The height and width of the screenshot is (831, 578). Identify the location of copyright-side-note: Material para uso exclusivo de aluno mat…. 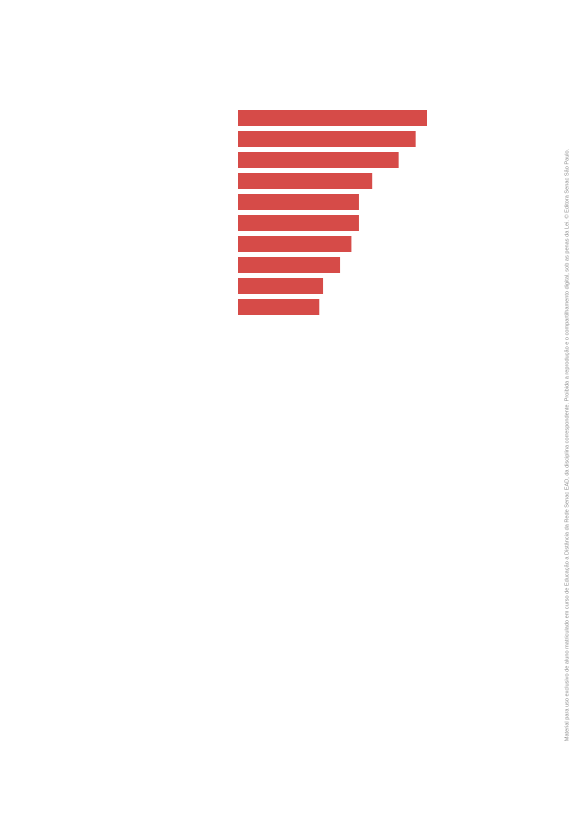
(567, 445).